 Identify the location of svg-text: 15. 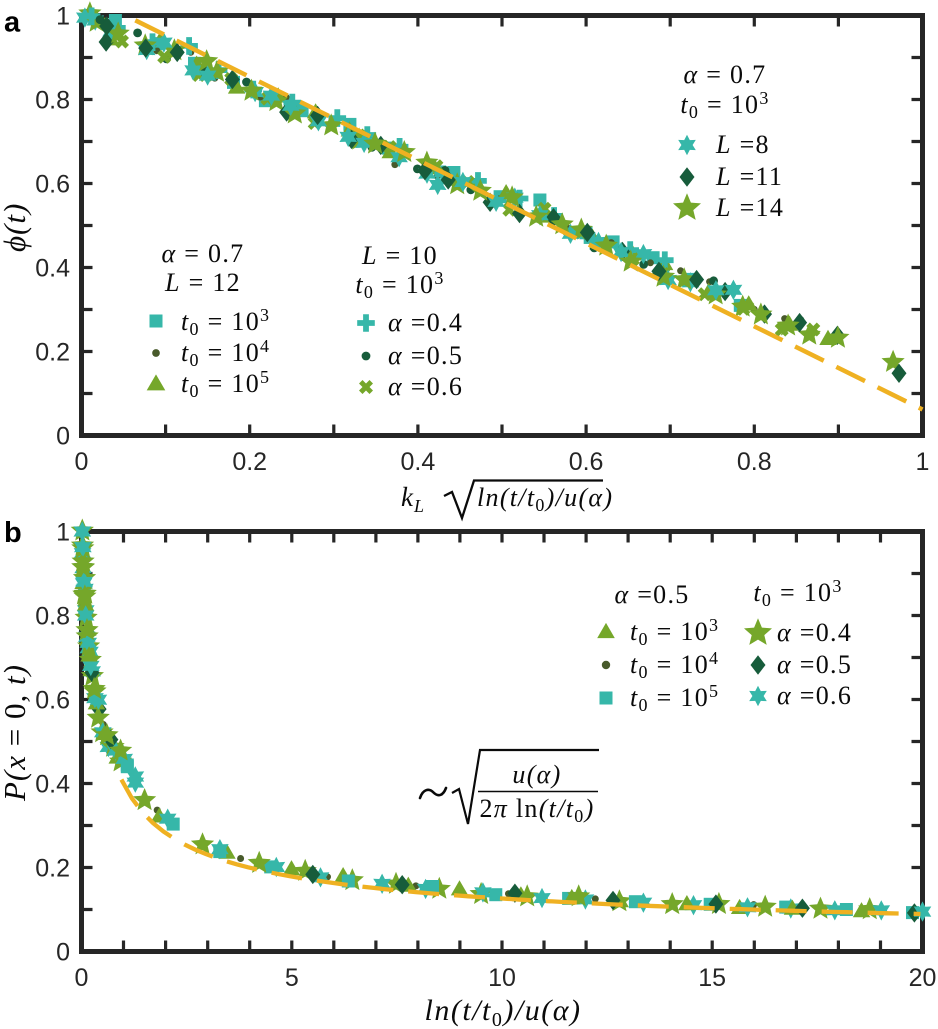
(712, 978).